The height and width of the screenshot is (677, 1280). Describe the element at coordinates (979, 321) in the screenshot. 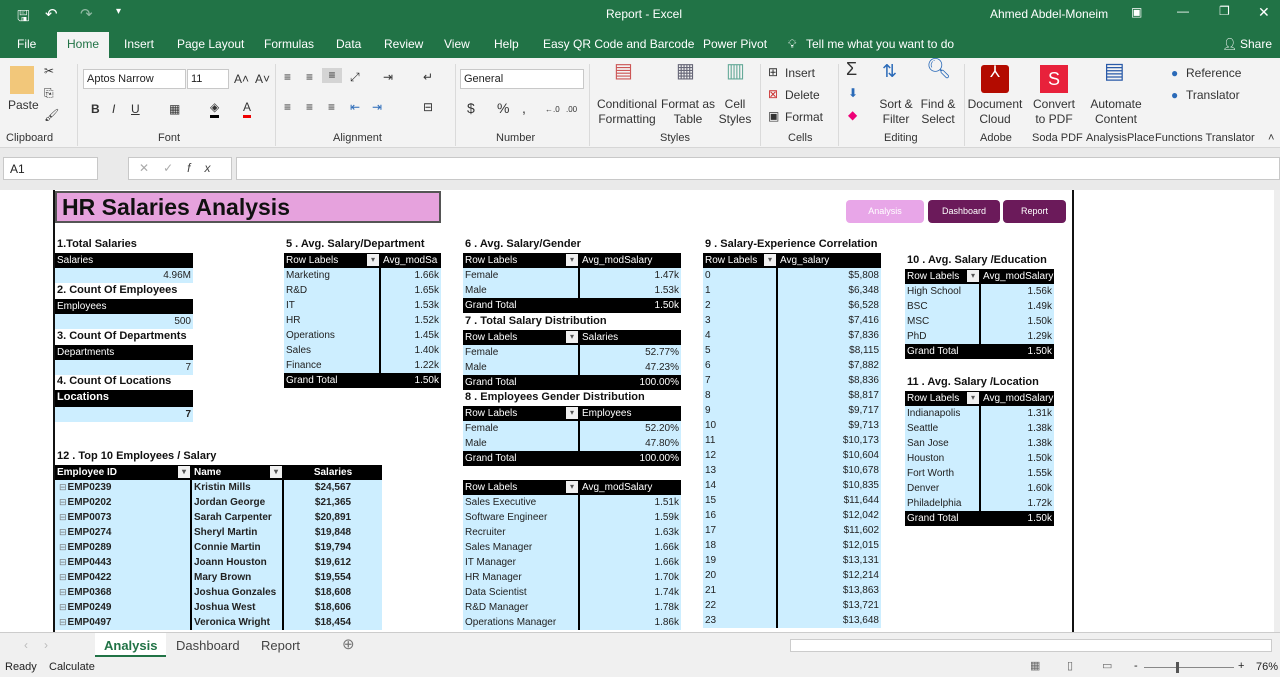

I see `table-row: MSC 1.50k` at that location.